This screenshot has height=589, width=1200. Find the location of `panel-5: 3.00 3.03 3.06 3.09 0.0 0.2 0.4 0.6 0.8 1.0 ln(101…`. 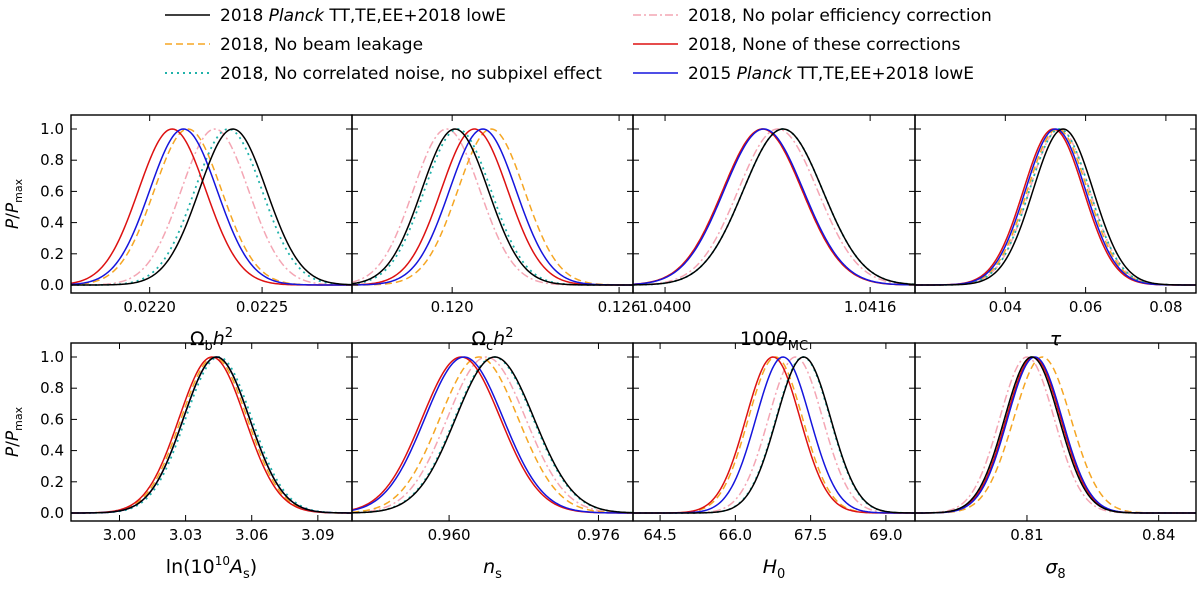

panel-5: 3.00 3.03 3.06 3.09 0.0 0.2 0.4 0.6 0.8 1.0 ln(101… is located at coordinates (196, 462).